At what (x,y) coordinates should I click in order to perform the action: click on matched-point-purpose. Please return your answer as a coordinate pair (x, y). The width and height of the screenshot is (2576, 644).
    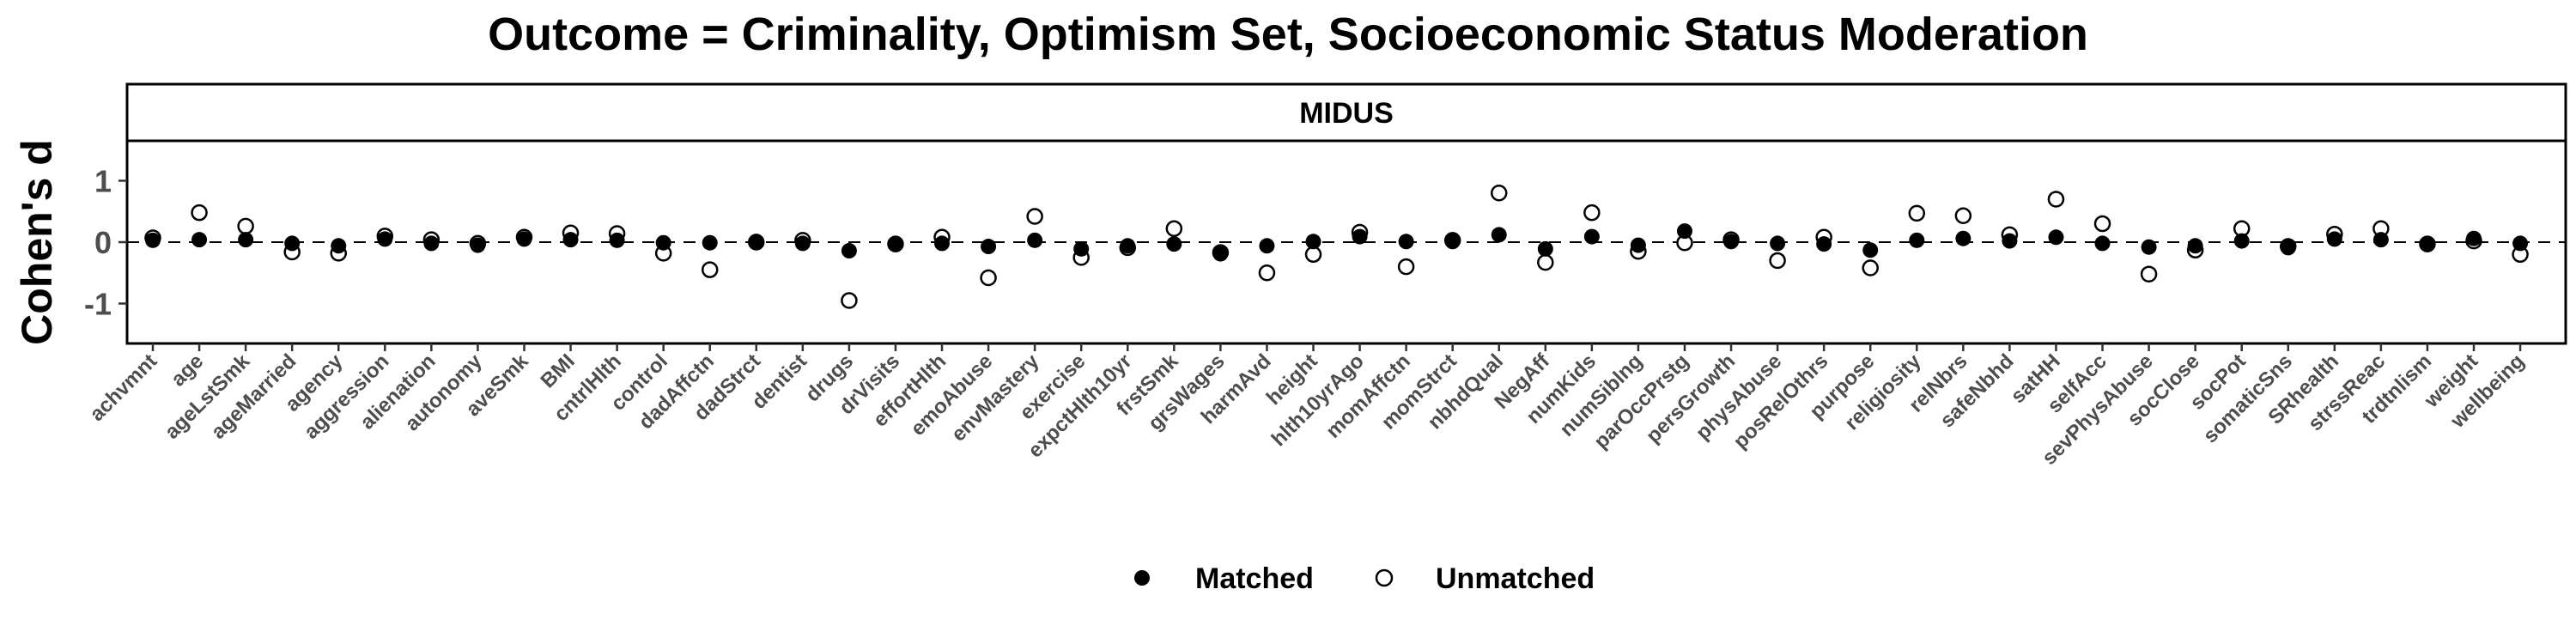
    Looking at the image, I should click on (1871, 250).